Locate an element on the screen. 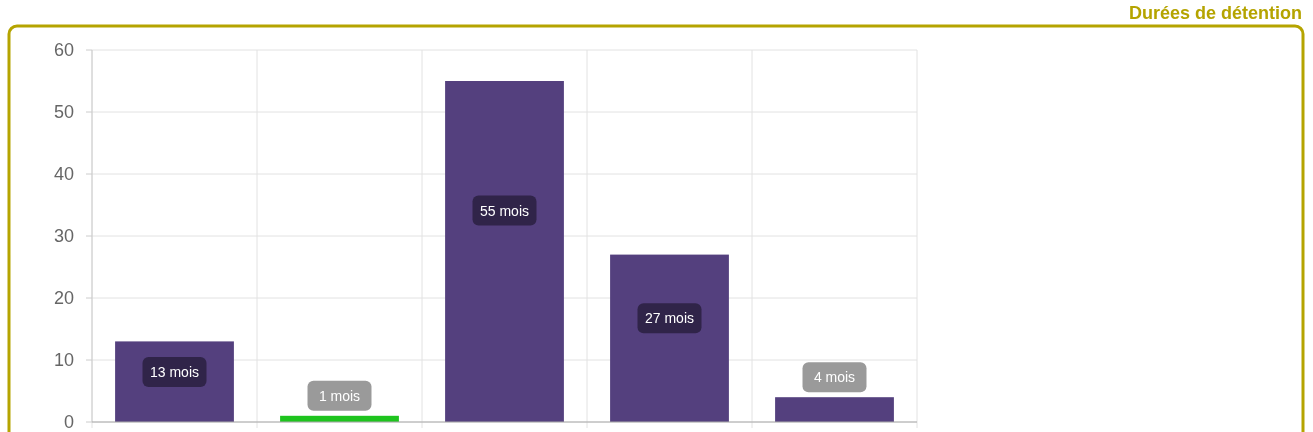  y-tick-label: 60 is located at coordinates (63, 50).